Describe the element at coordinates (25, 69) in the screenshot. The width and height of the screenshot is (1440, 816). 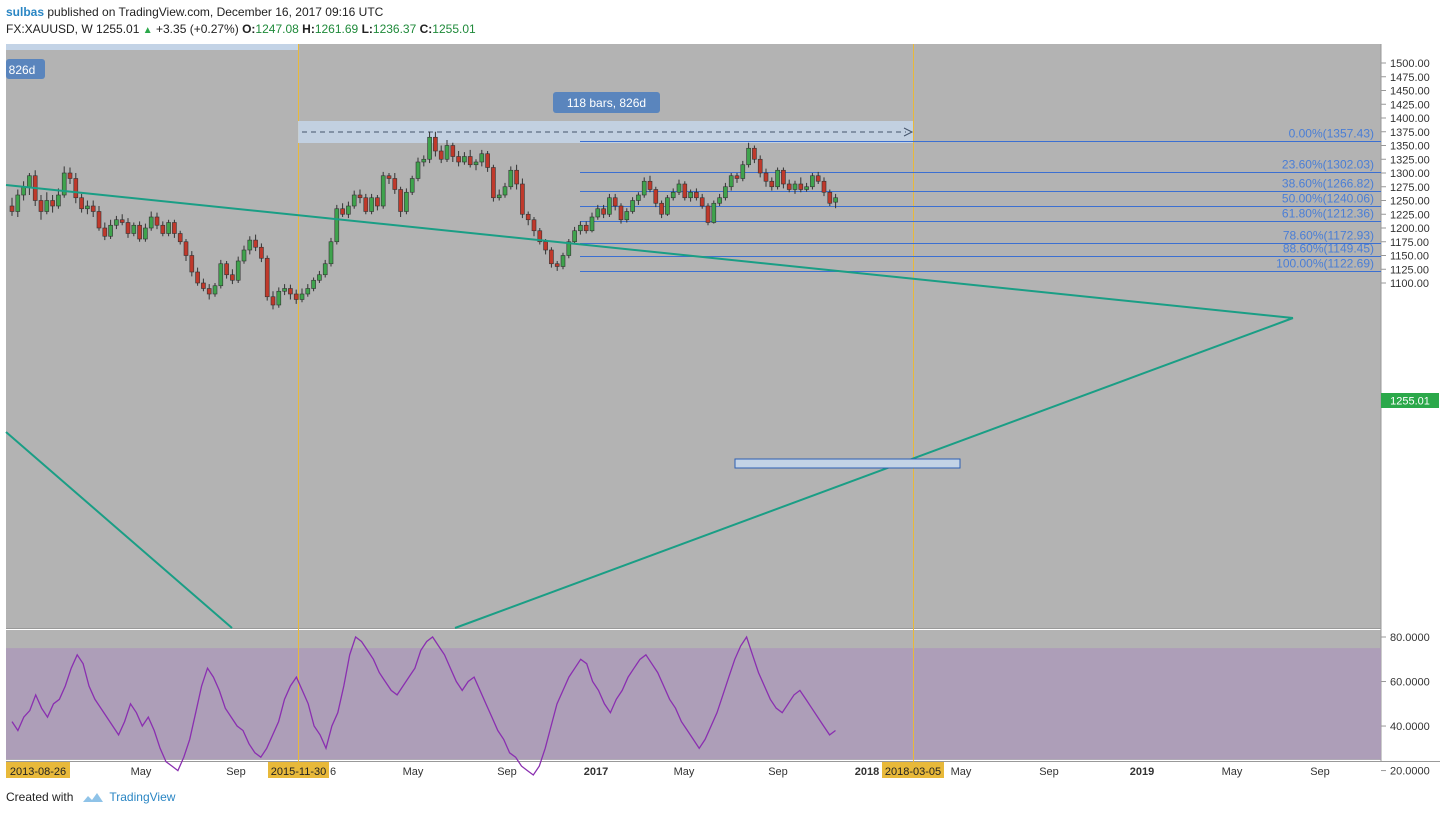
I see `prior-range-badge` at that location.